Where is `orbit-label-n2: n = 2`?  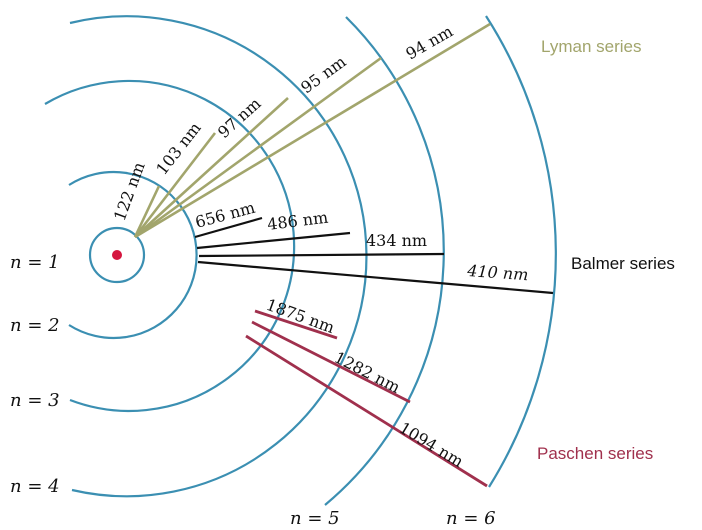 orbit-label-n2: n = 2 is located at coordinates (35, 325).